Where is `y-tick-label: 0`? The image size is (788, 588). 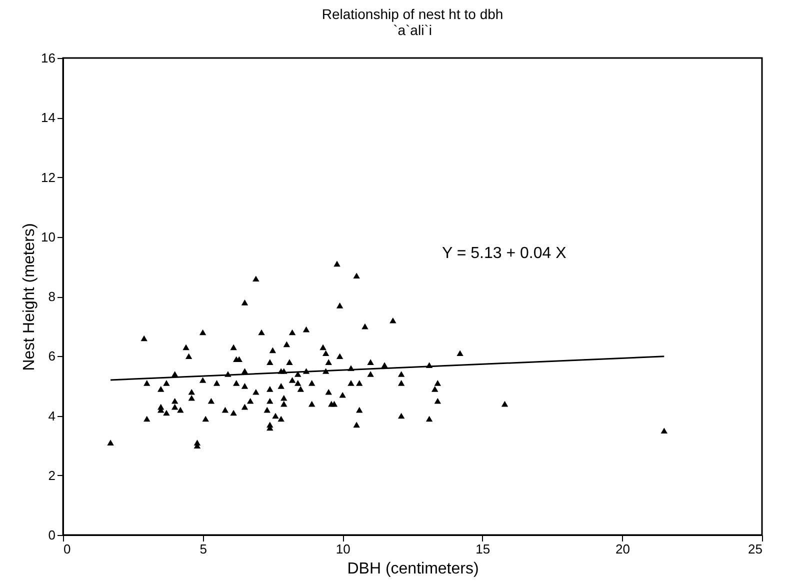
y-tick-label: 0 is located at coordinates (52, 535).